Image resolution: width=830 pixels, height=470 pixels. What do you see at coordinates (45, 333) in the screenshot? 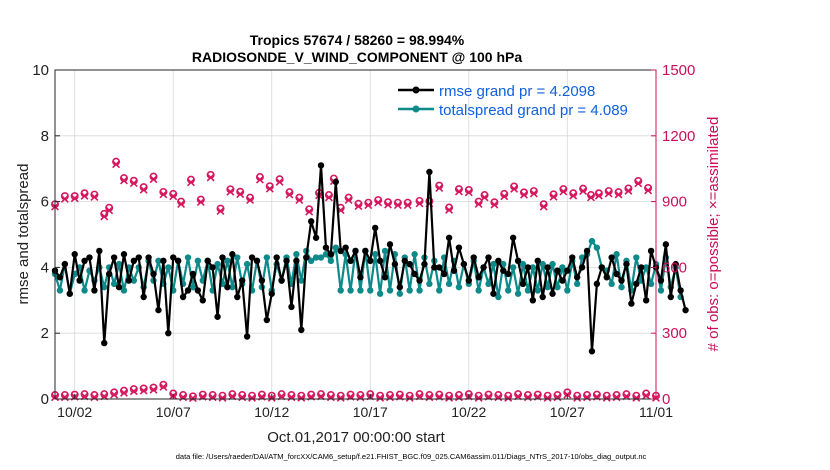
I see `y-left-tick-label: 2` at bounding box center [45, 333].